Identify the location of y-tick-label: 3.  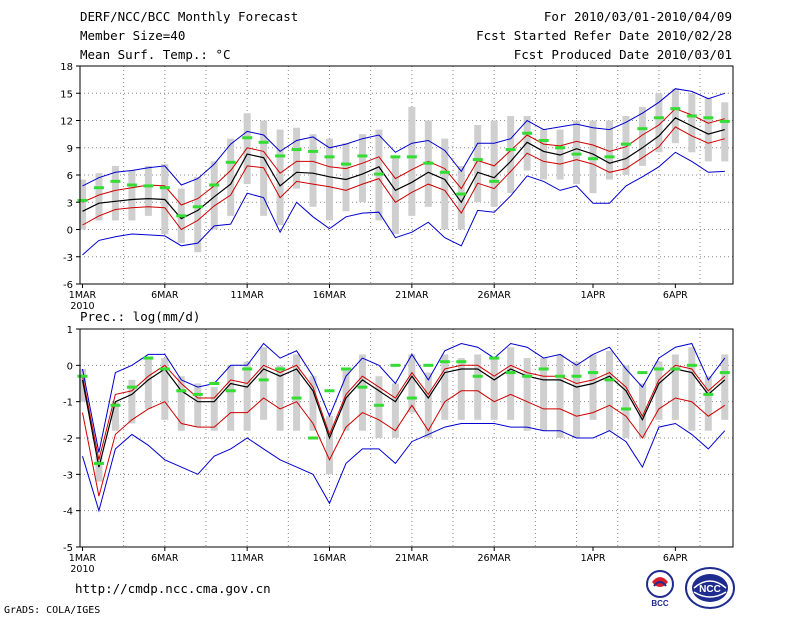
(70, 203).